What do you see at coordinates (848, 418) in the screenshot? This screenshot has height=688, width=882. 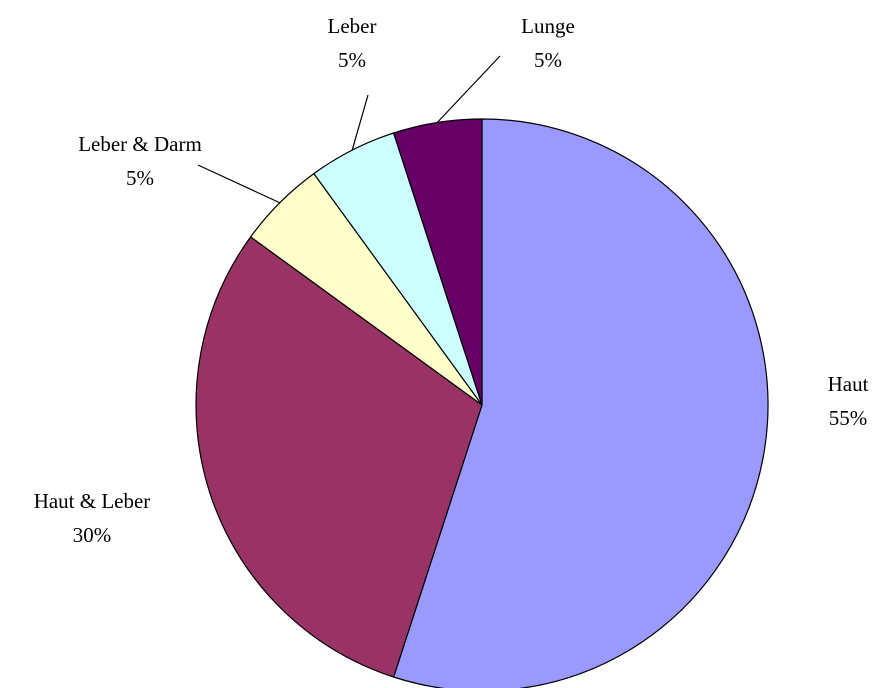 I see `value-label: 55%` at bounding box center [848, 418].